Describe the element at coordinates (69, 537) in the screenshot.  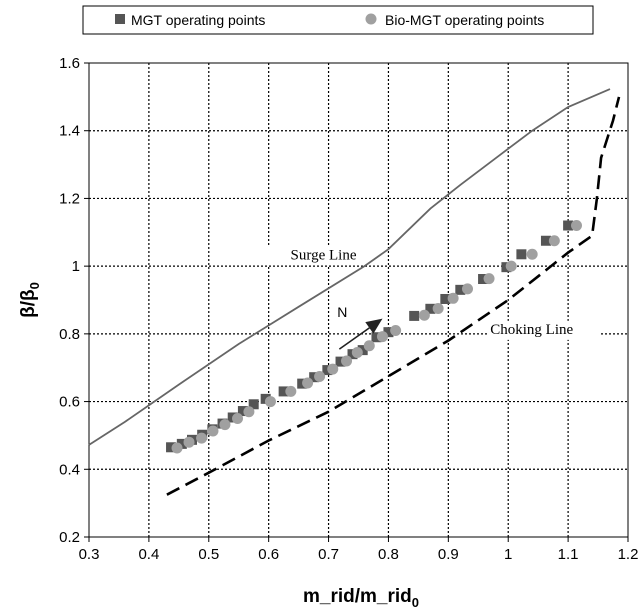
I see `y-tick-label: 0.2` at that location.